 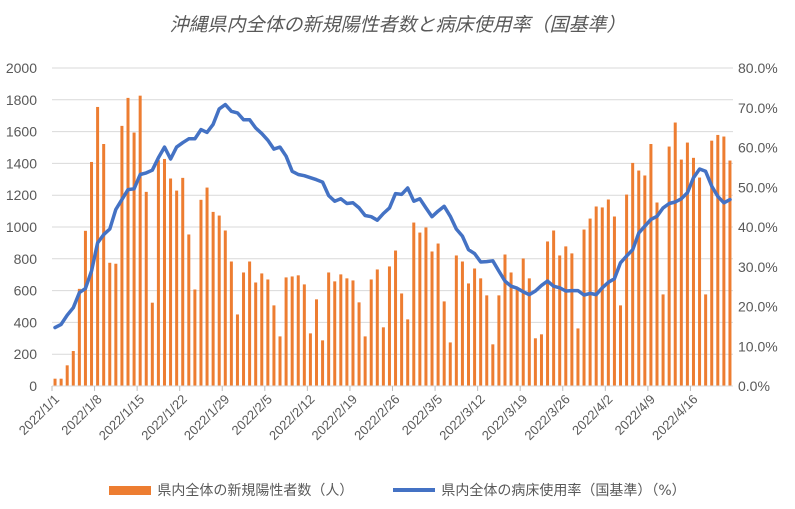 What do you see at coordinates (758, 148) in the screenshot?
I see `y-right-tick-label: 60.0%` at bounding box center [758, 148].